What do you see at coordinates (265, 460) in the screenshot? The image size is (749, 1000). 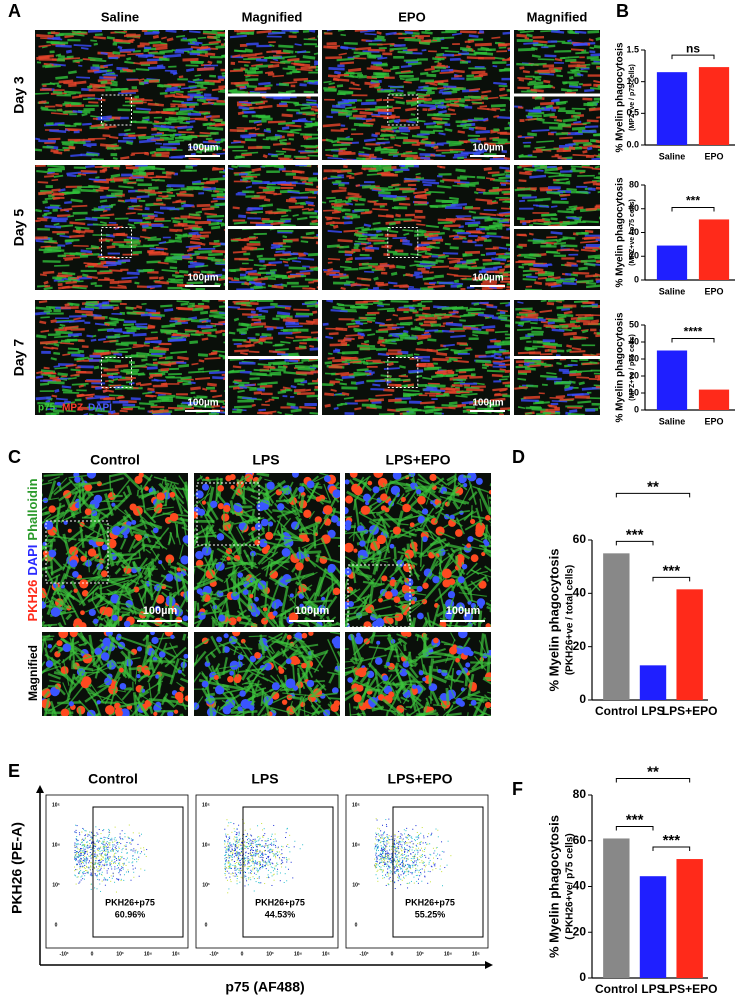 I see `column-header: LPS` at bounding box center [265, 460].